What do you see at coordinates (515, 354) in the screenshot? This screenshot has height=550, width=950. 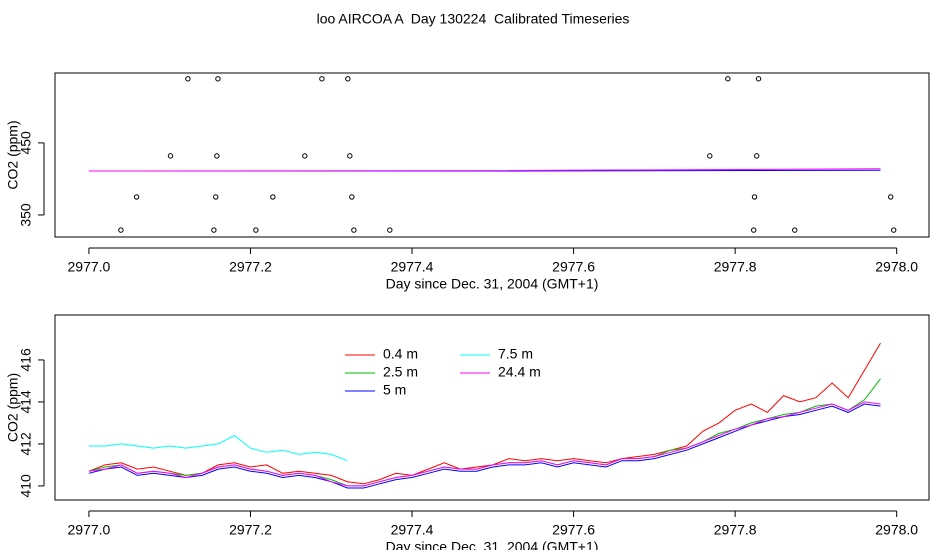 I see `legend-label: 7.5 m` at bounding box center [515, 354].